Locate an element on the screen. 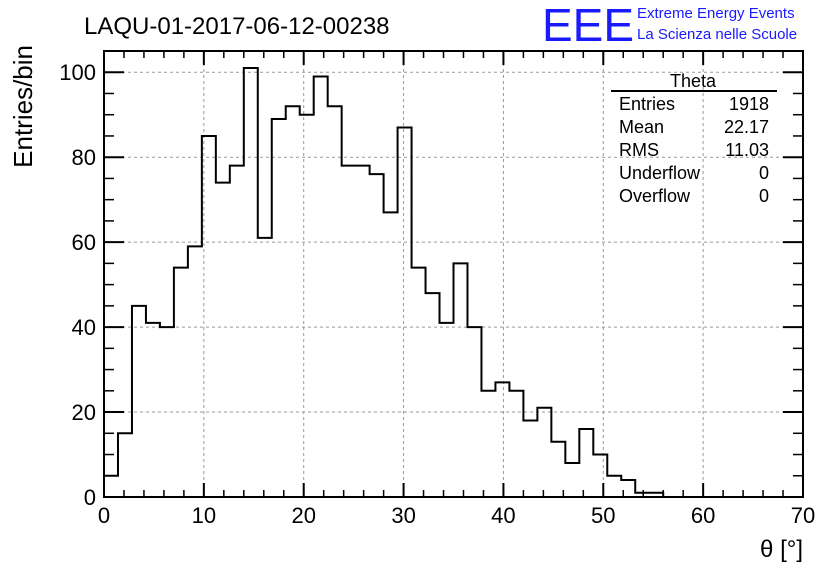  stats-label: Entries is located at coordinates (647, 104).